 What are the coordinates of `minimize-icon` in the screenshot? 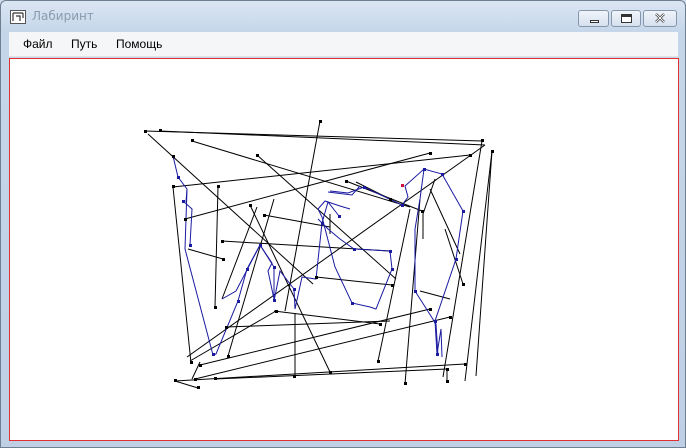 It's located at (594, 21).